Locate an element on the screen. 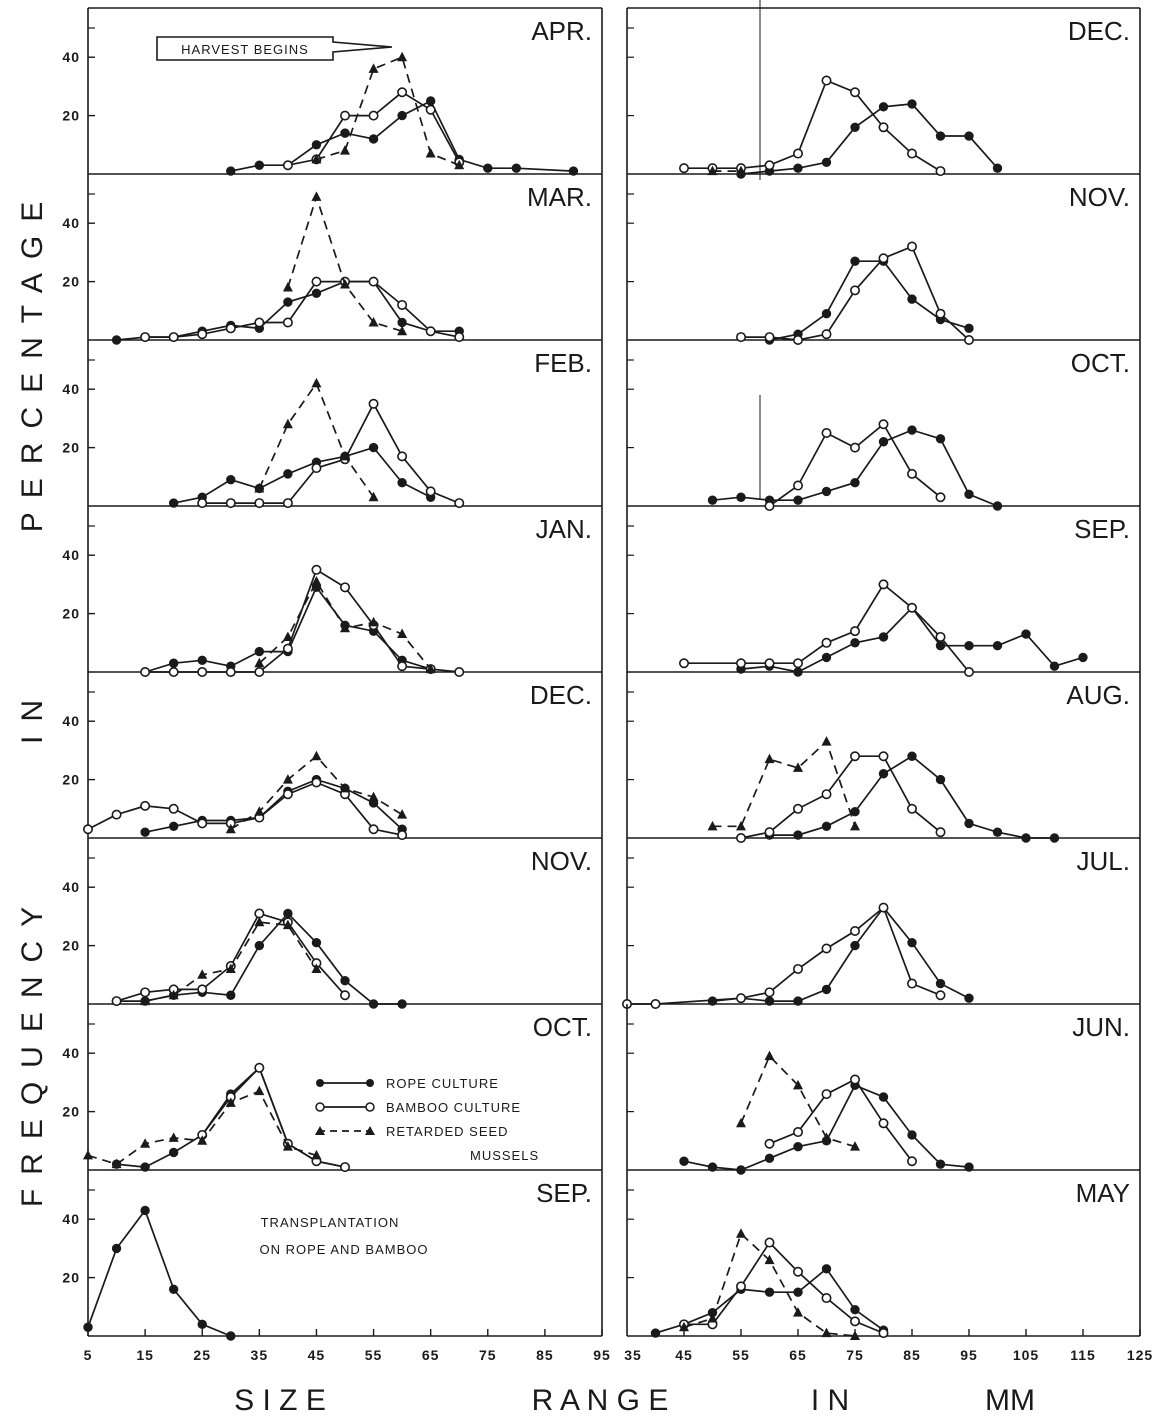  y-axis-title-part3: FREQUENCY is located at coordinates (32, 1050).